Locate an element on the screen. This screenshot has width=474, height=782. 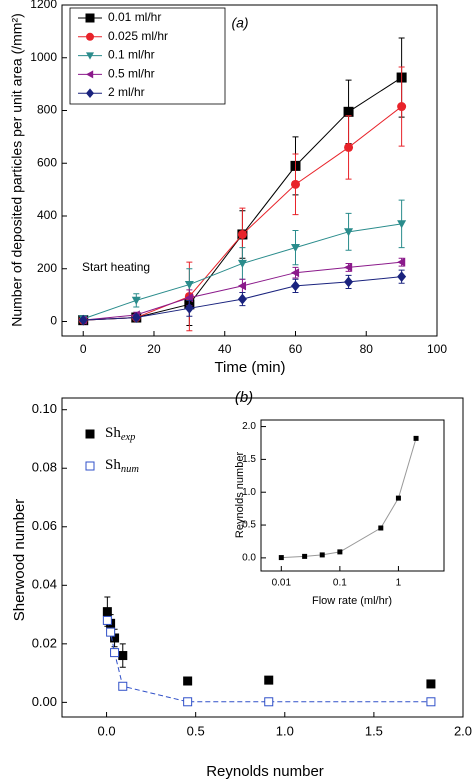
legend-label: 0.01 ml/hr is located at coordinates (134, 17).